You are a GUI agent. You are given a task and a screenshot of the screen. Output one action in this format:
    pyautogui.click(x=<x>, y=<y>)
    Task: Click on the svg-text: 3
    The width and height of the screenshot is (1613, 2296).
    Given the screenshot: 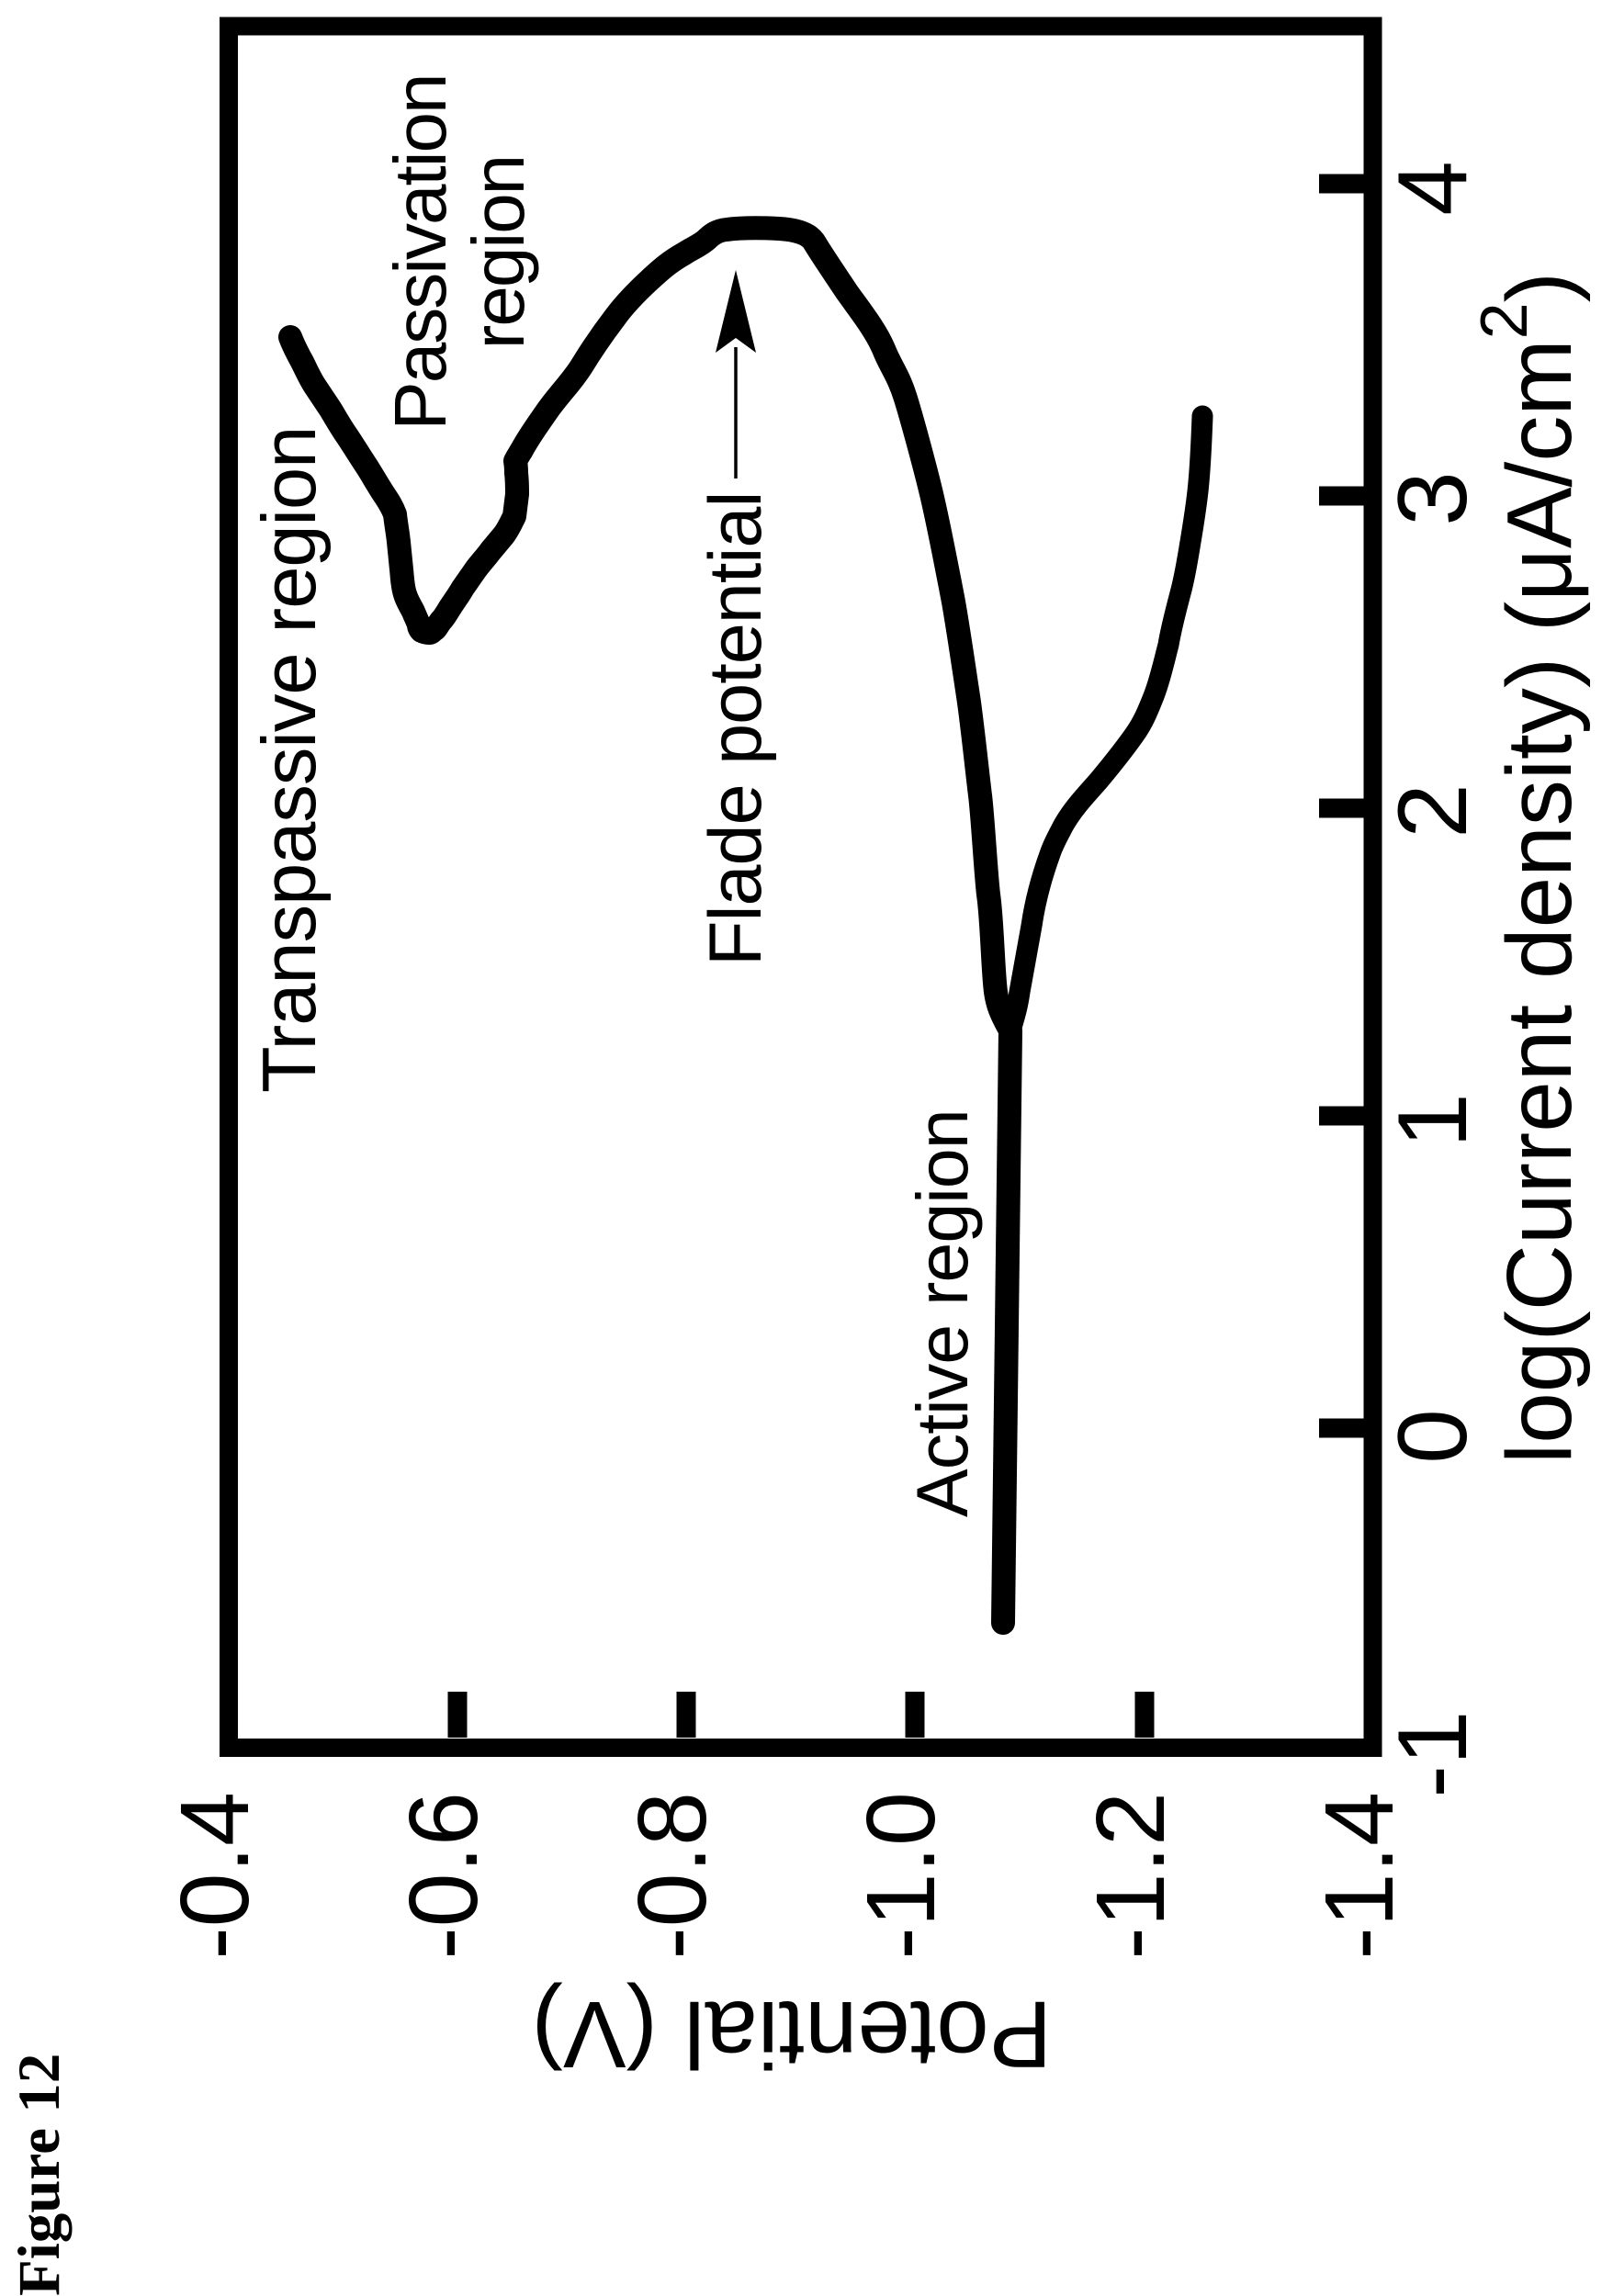 What is the action you would take?
    pyautogui.click(x=1432, y=499)
    